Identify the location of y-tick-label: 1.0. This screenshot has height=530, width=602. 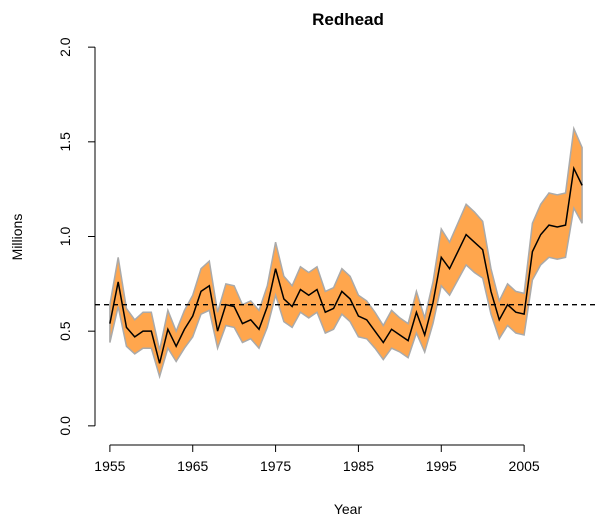
(65, 237).